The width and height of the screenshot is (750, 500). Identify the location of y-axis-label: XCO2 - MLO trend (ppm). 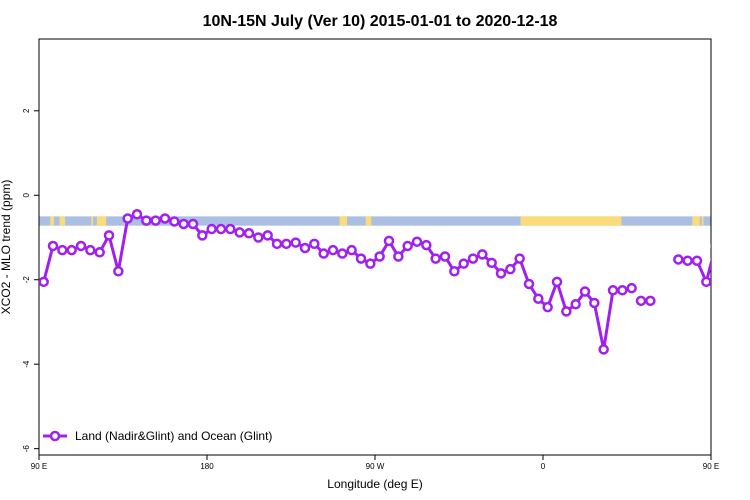
(6, 247).